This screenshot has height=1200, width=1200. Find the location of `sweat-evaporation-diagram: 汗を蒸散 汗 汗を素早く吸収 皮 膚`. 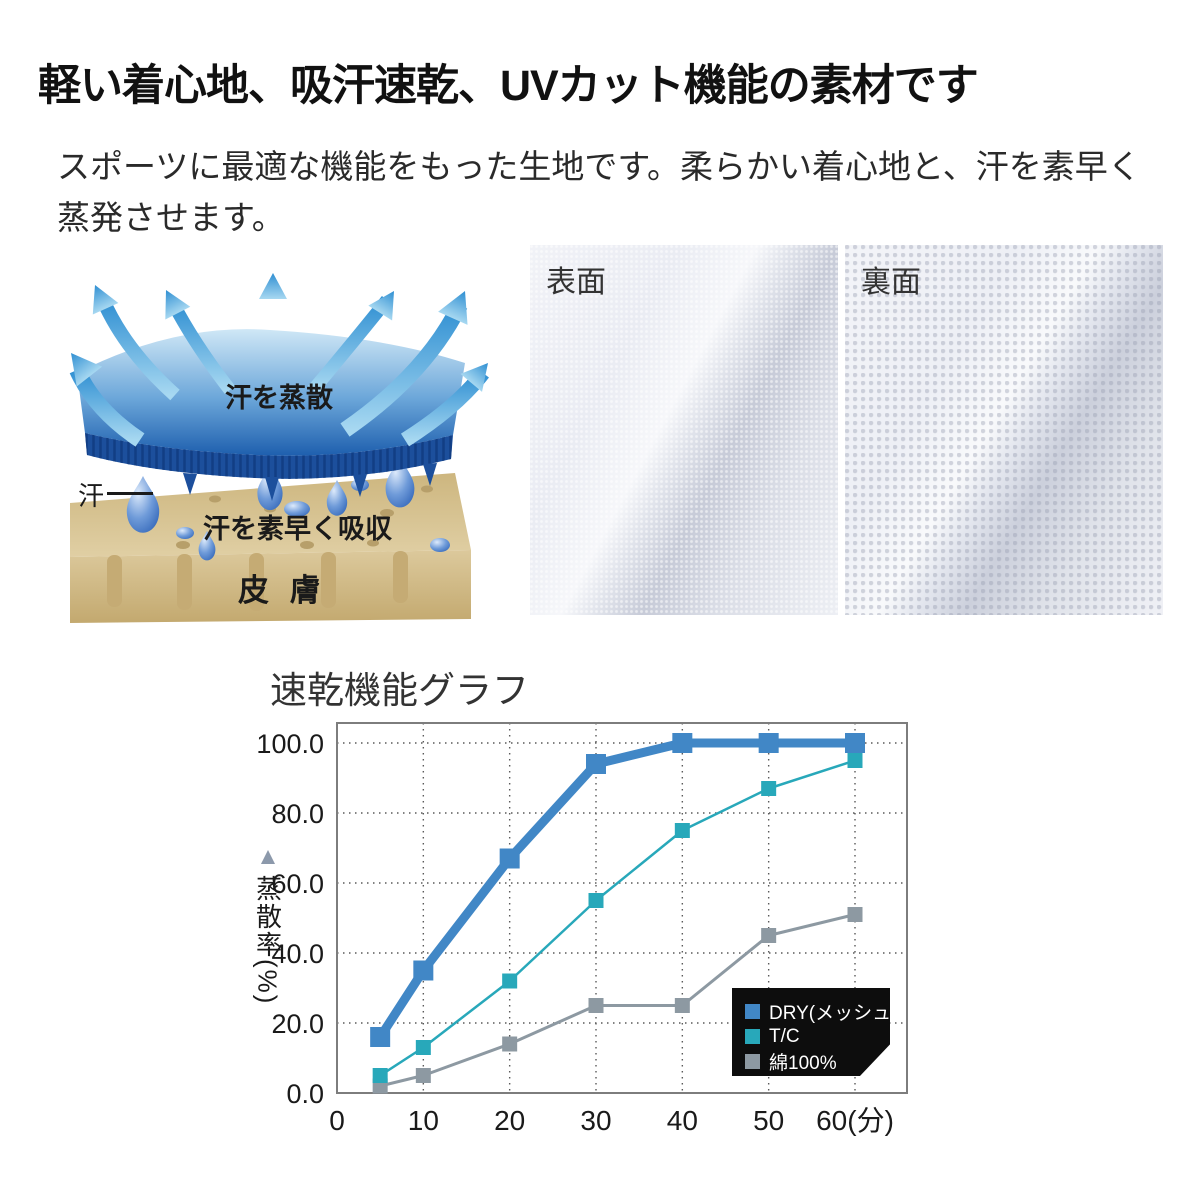

sweat-evaporation-diagram: 汗を蒸散 汗 汗を素早く吸収 皮 膚 is located at coordinates (272, 435).